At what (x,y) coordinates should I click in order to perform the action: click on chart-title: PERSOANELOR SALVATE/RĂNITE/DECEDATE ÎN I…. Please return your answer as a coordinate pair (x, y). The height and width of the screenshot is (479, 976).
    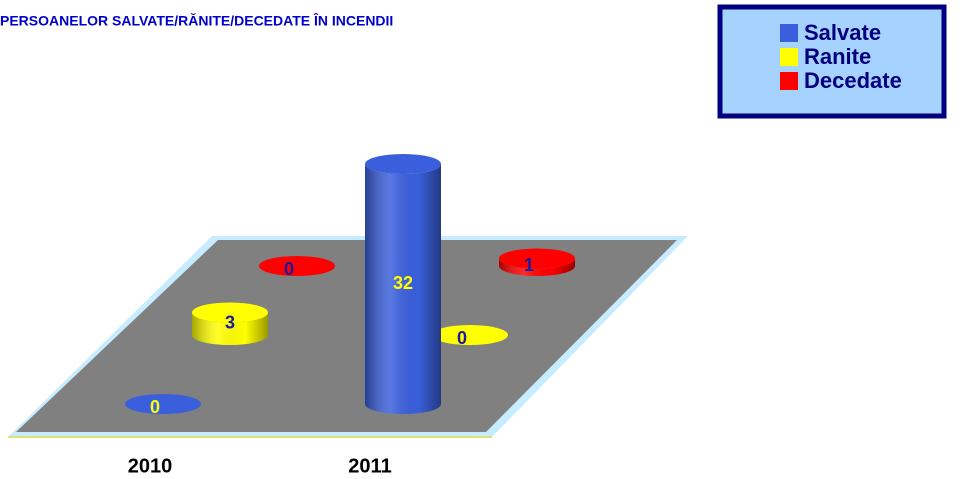
    Looking at the image, I should click on (196, 20).